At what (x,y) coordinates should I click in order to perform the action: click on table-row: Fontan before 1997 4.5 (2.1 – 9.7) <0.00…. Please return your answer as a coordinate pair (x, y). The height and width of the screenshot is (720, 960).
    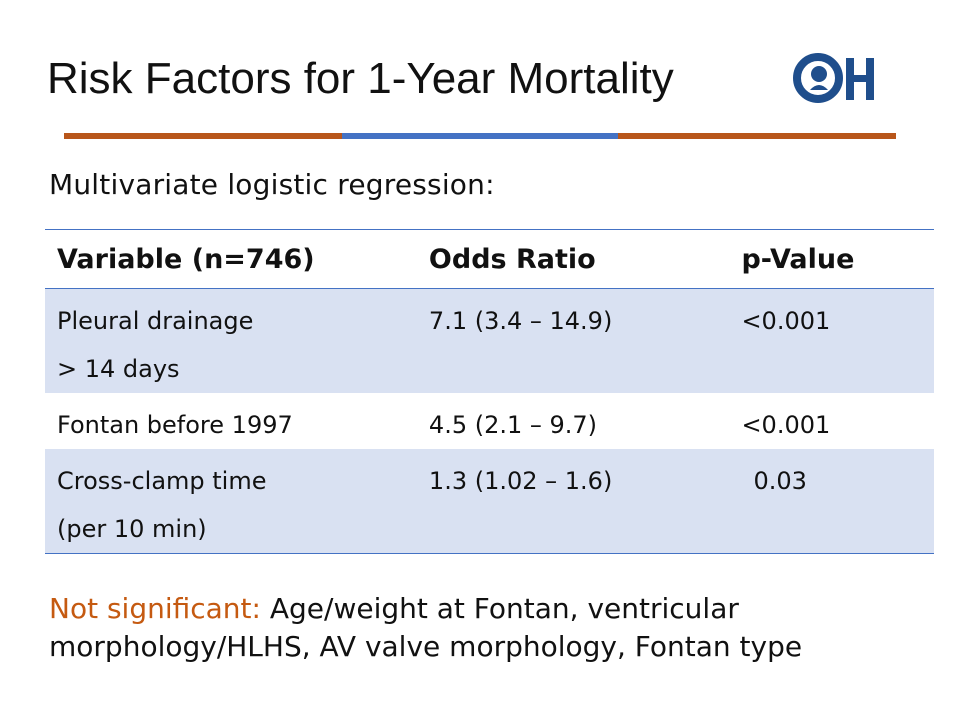
    Looking at the image, I should click on (489, 421).